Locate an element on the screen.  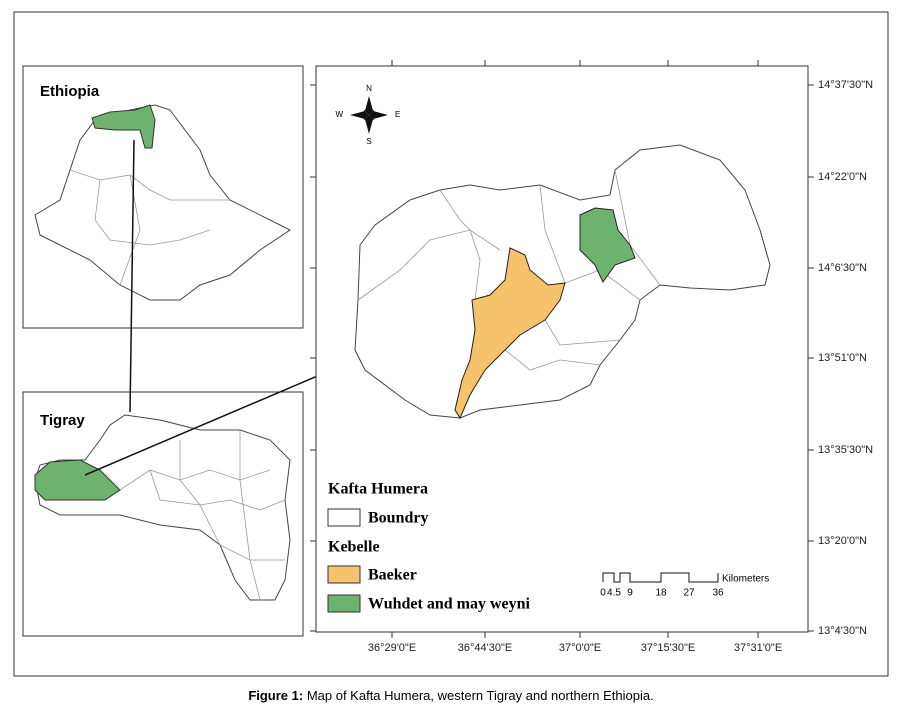
legend-title: Kafta Humera is located at coordinates (378, 489).